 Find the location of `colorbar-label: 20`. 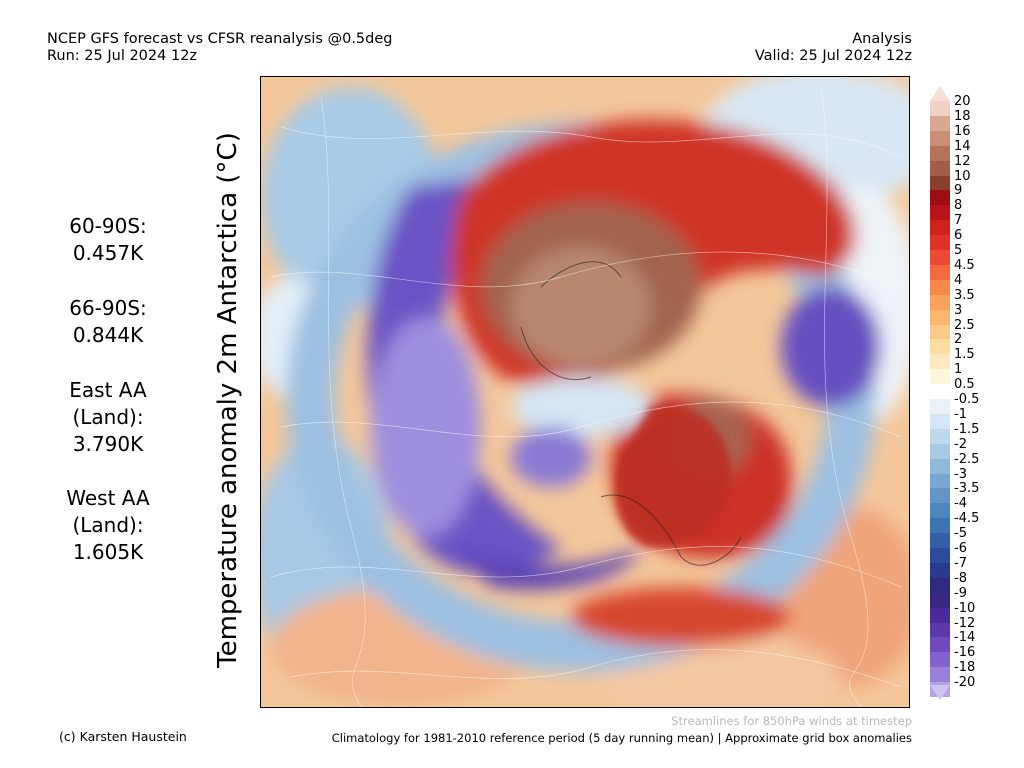

colorbar-label: 20 is located at coordinates (962, 101).